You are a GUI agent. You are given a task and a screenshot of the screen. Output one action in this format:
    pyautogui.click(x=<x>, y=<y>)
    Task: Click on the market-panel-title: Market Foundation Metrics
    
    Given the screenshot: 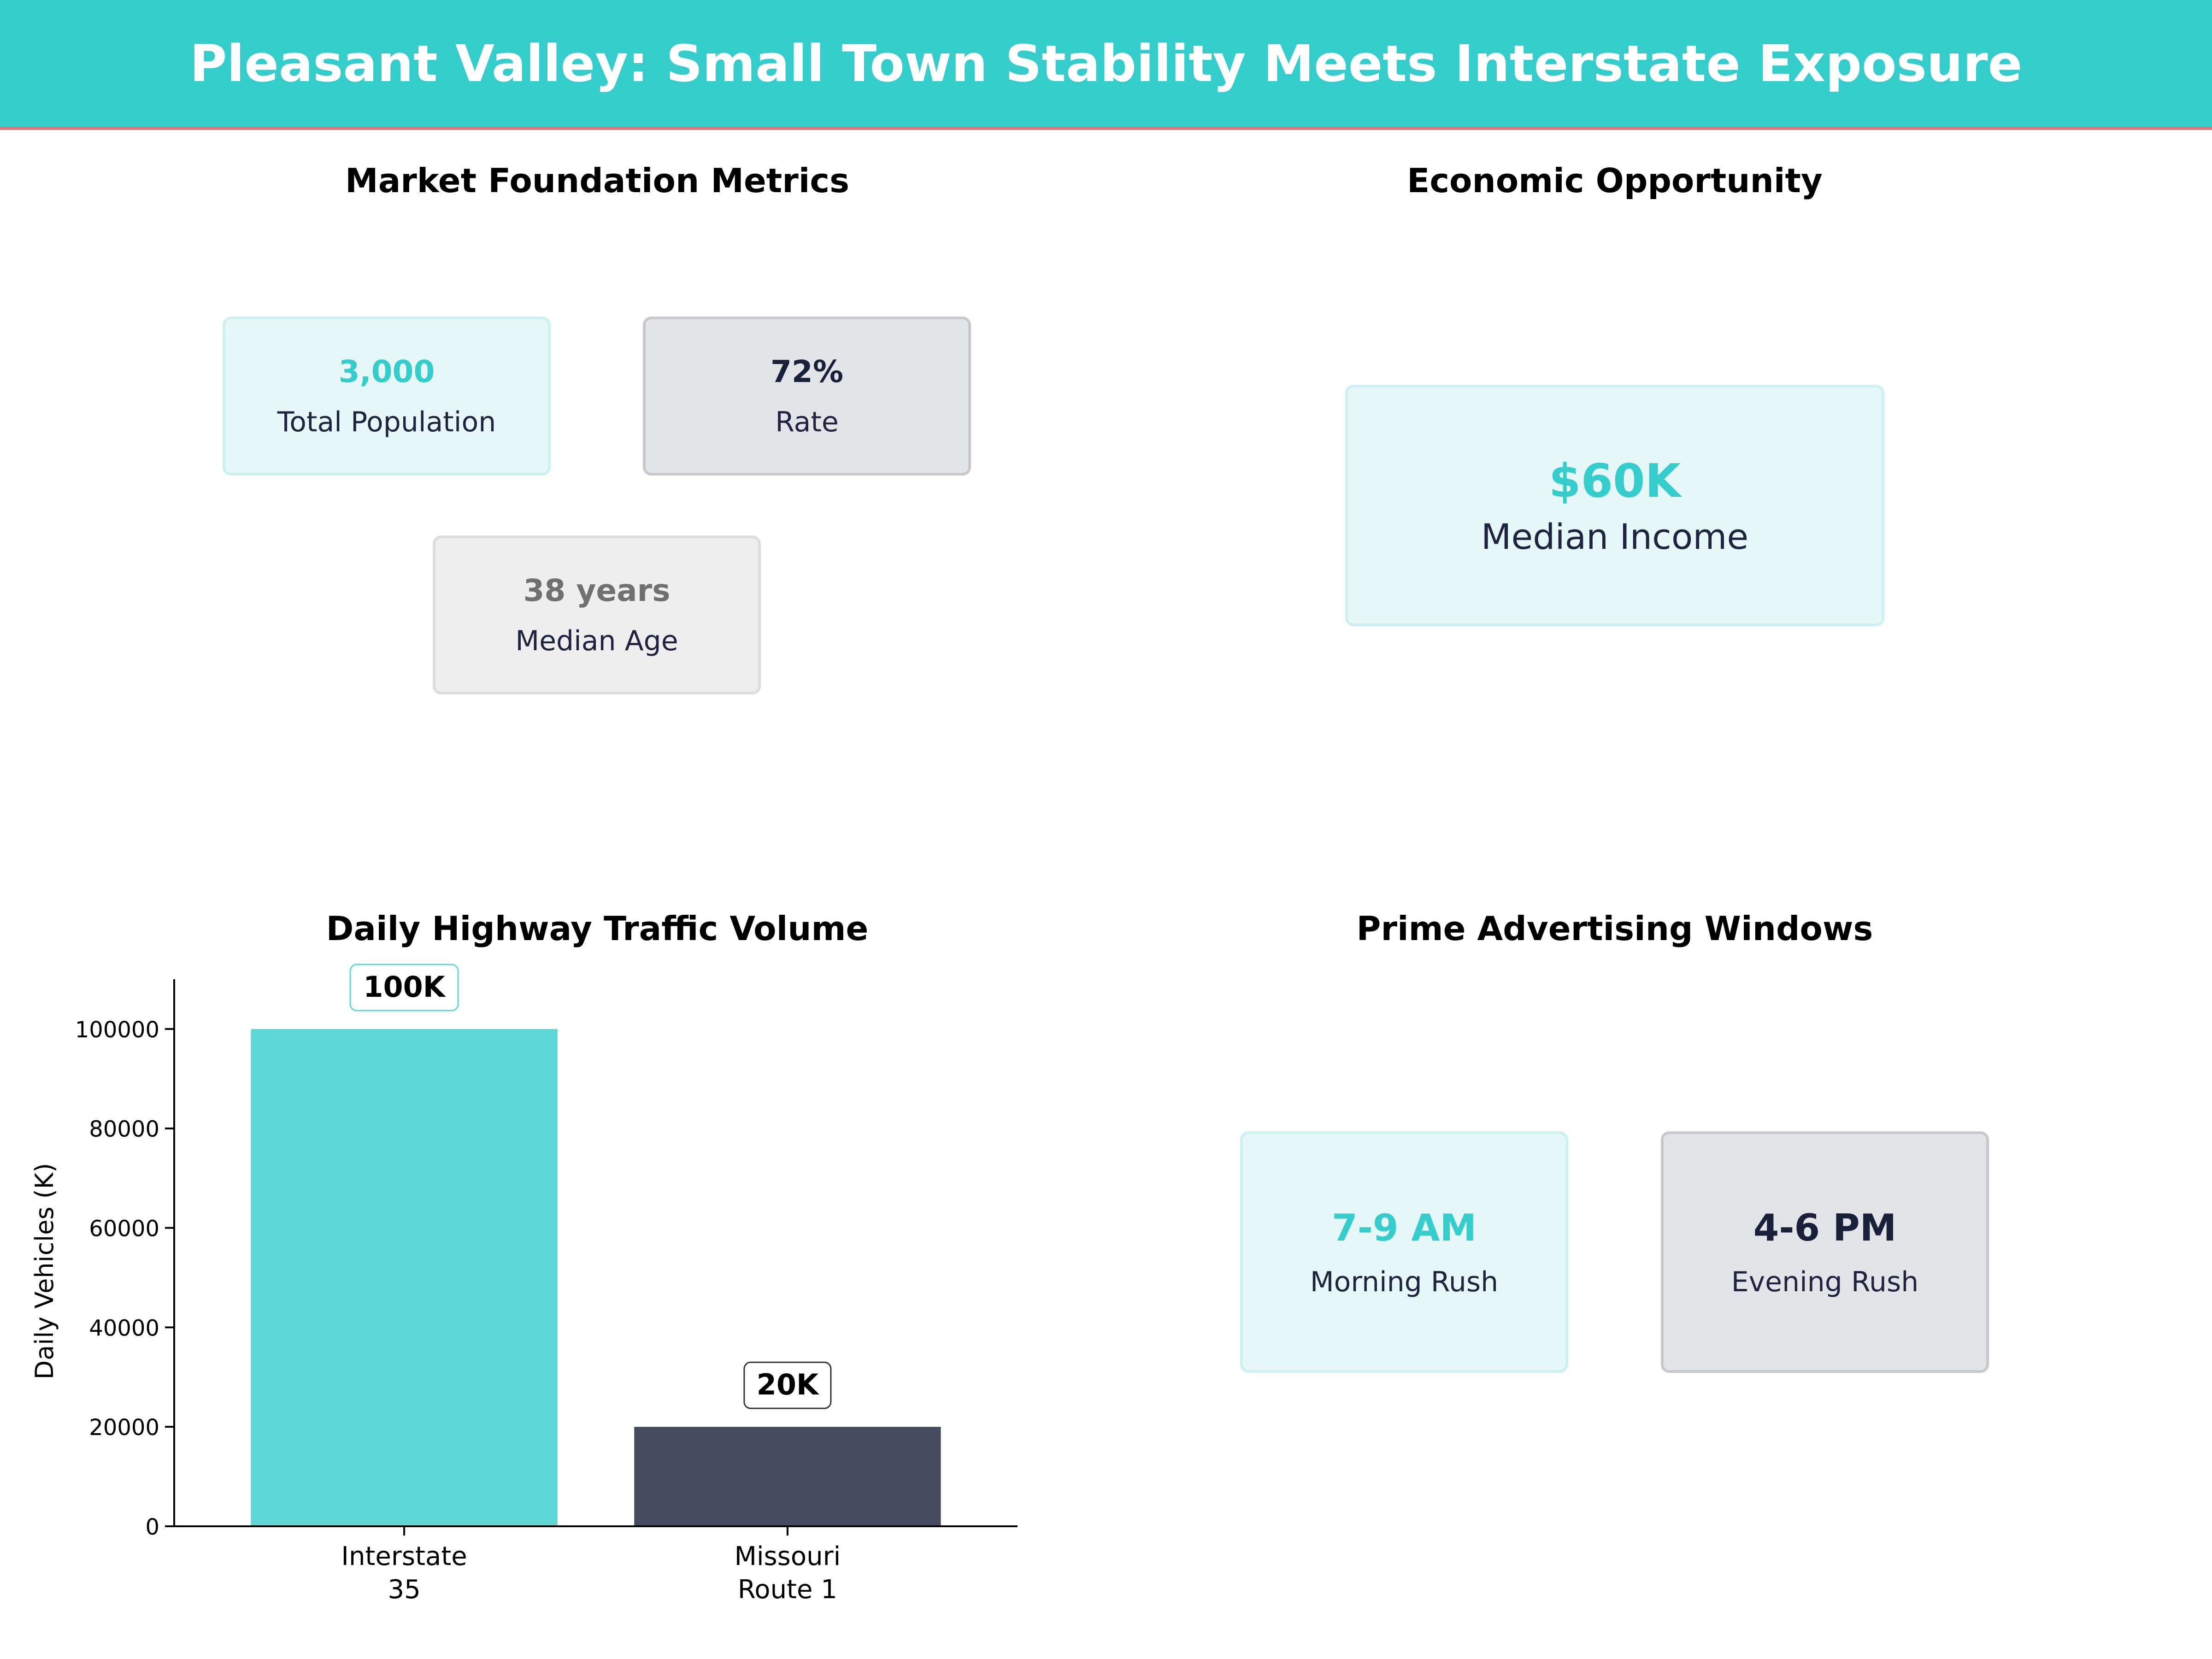 What is the action you would take?
    pyautogui.click(x=597, y=180)
    